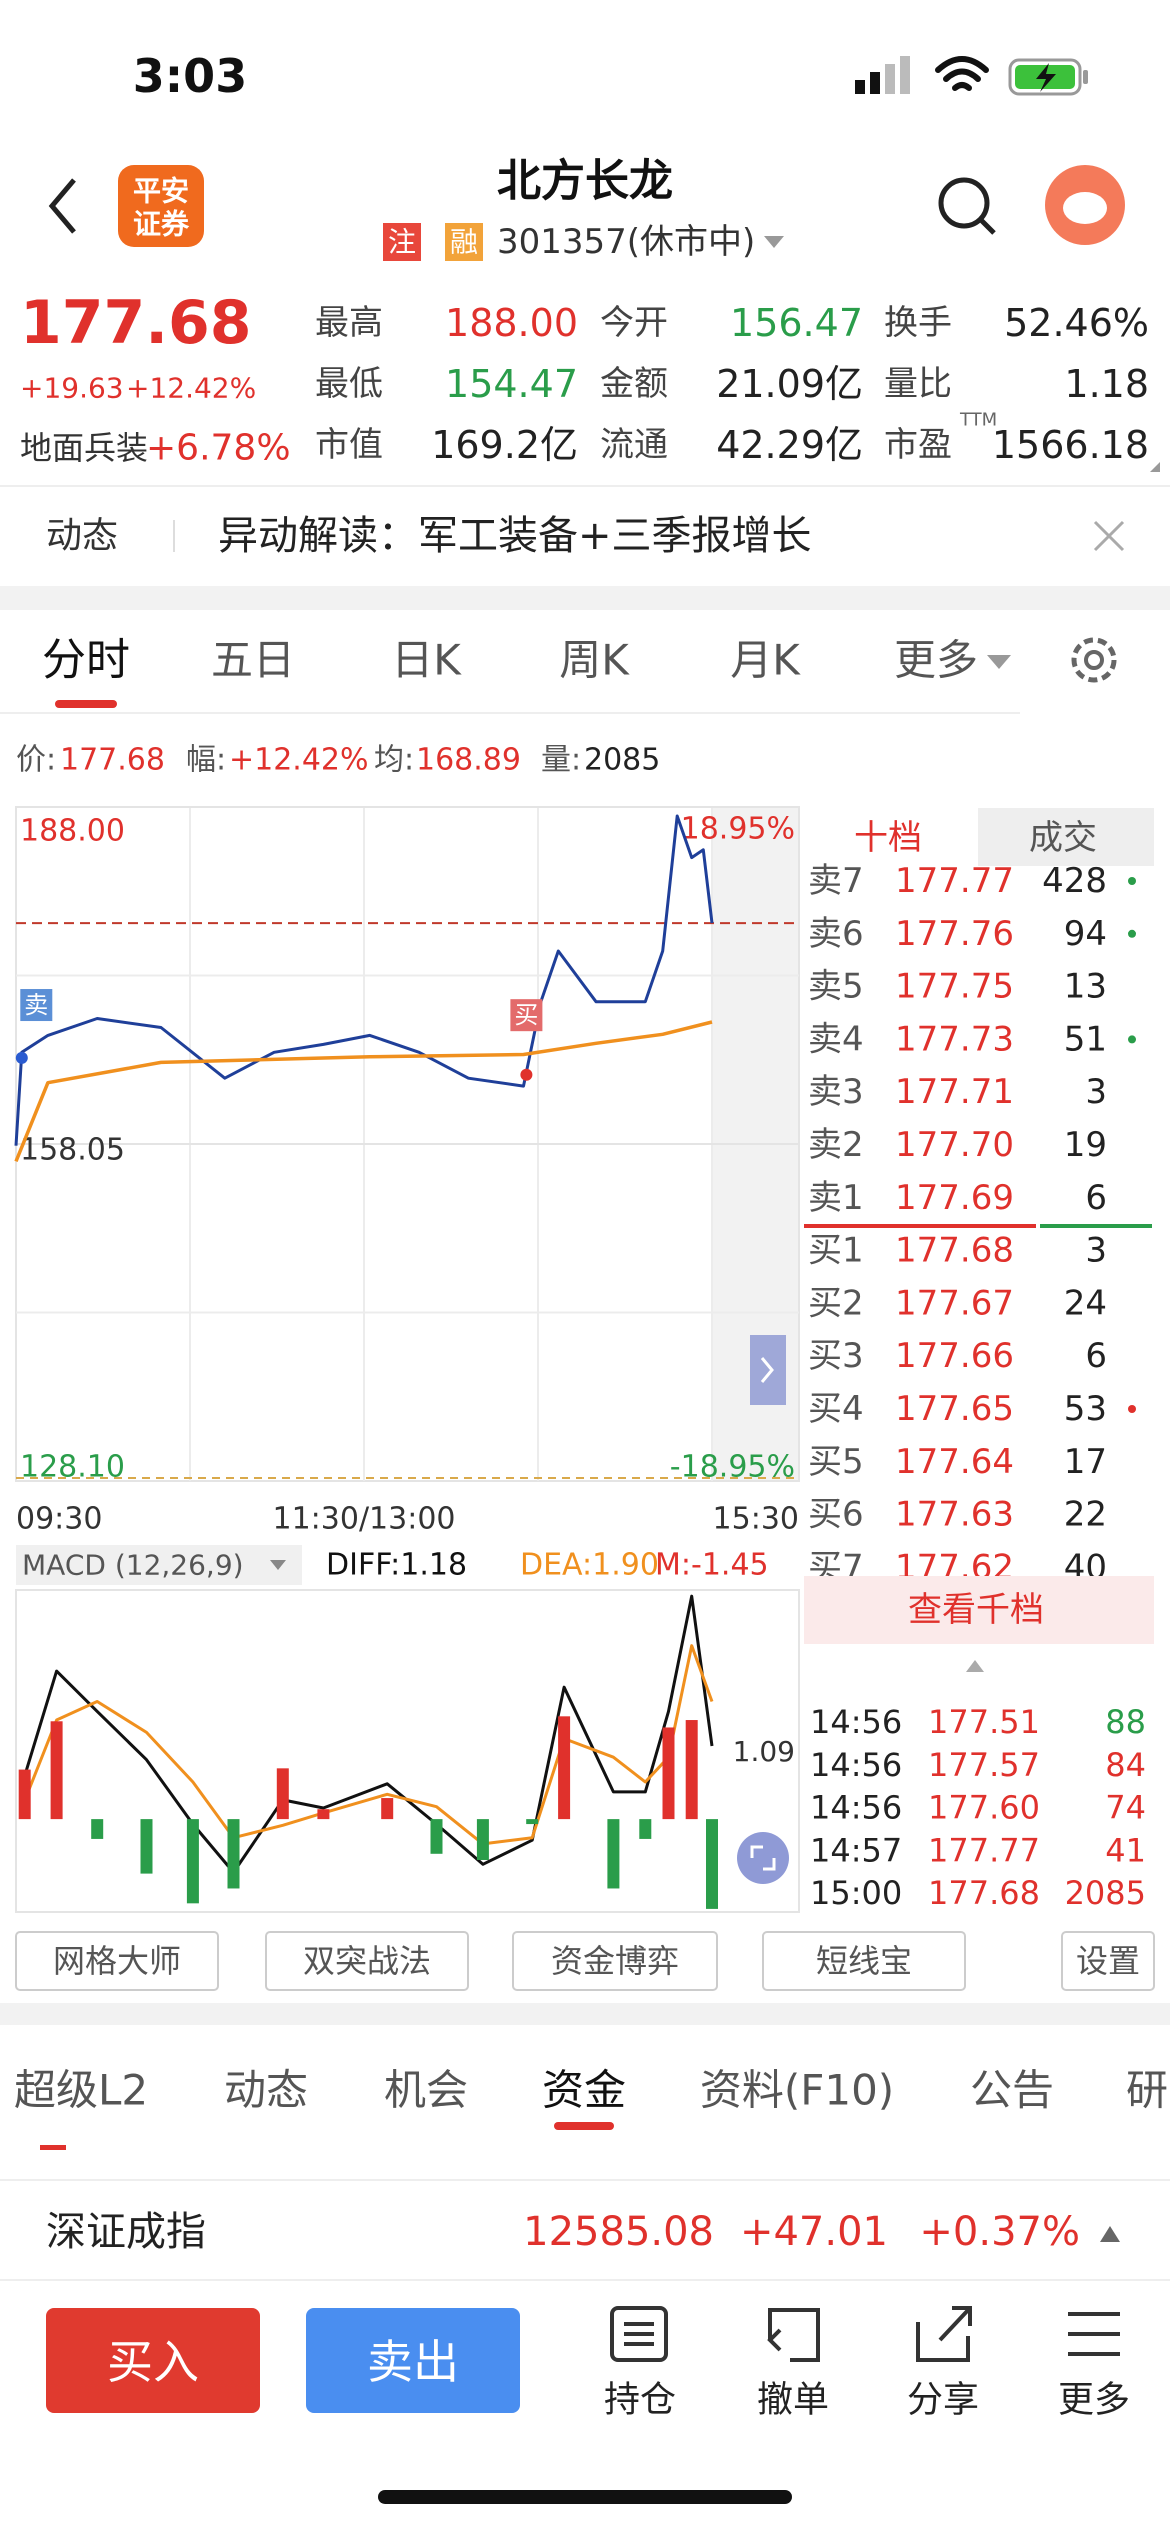  I want to click on charging-icon, so click(1046, 77).